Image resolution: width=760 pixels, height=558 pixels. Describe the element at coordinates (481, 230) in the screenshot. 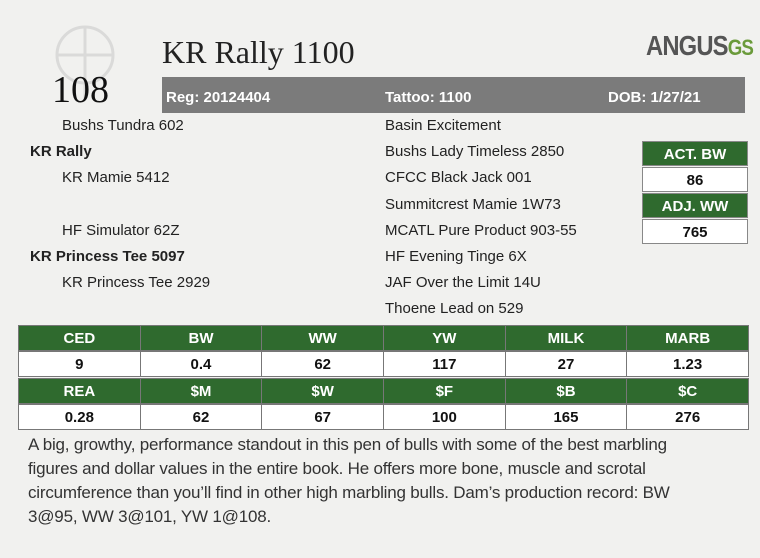

I see `pedigree-name: MCATL Pure Product 903-55` at that location.